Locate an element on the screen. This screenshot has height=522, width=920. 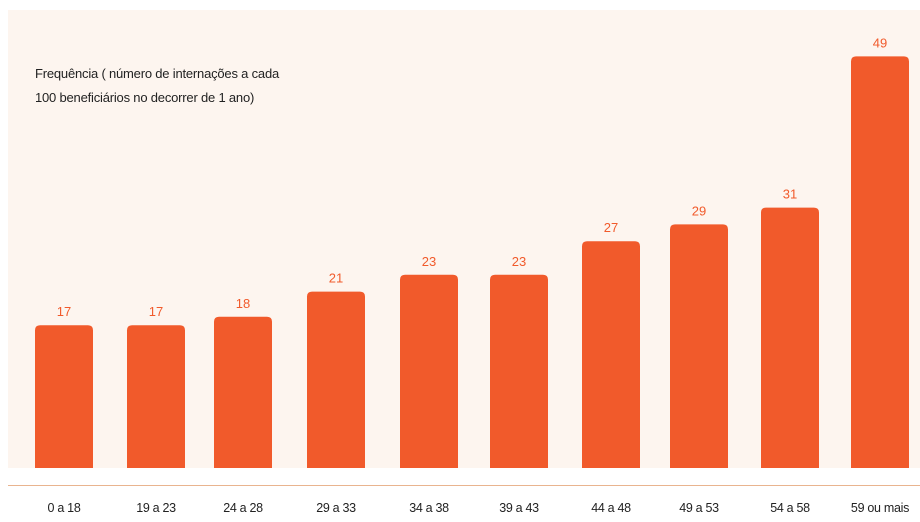
bar-group: 17 0 a 18 is located at coordinates (64, 409).